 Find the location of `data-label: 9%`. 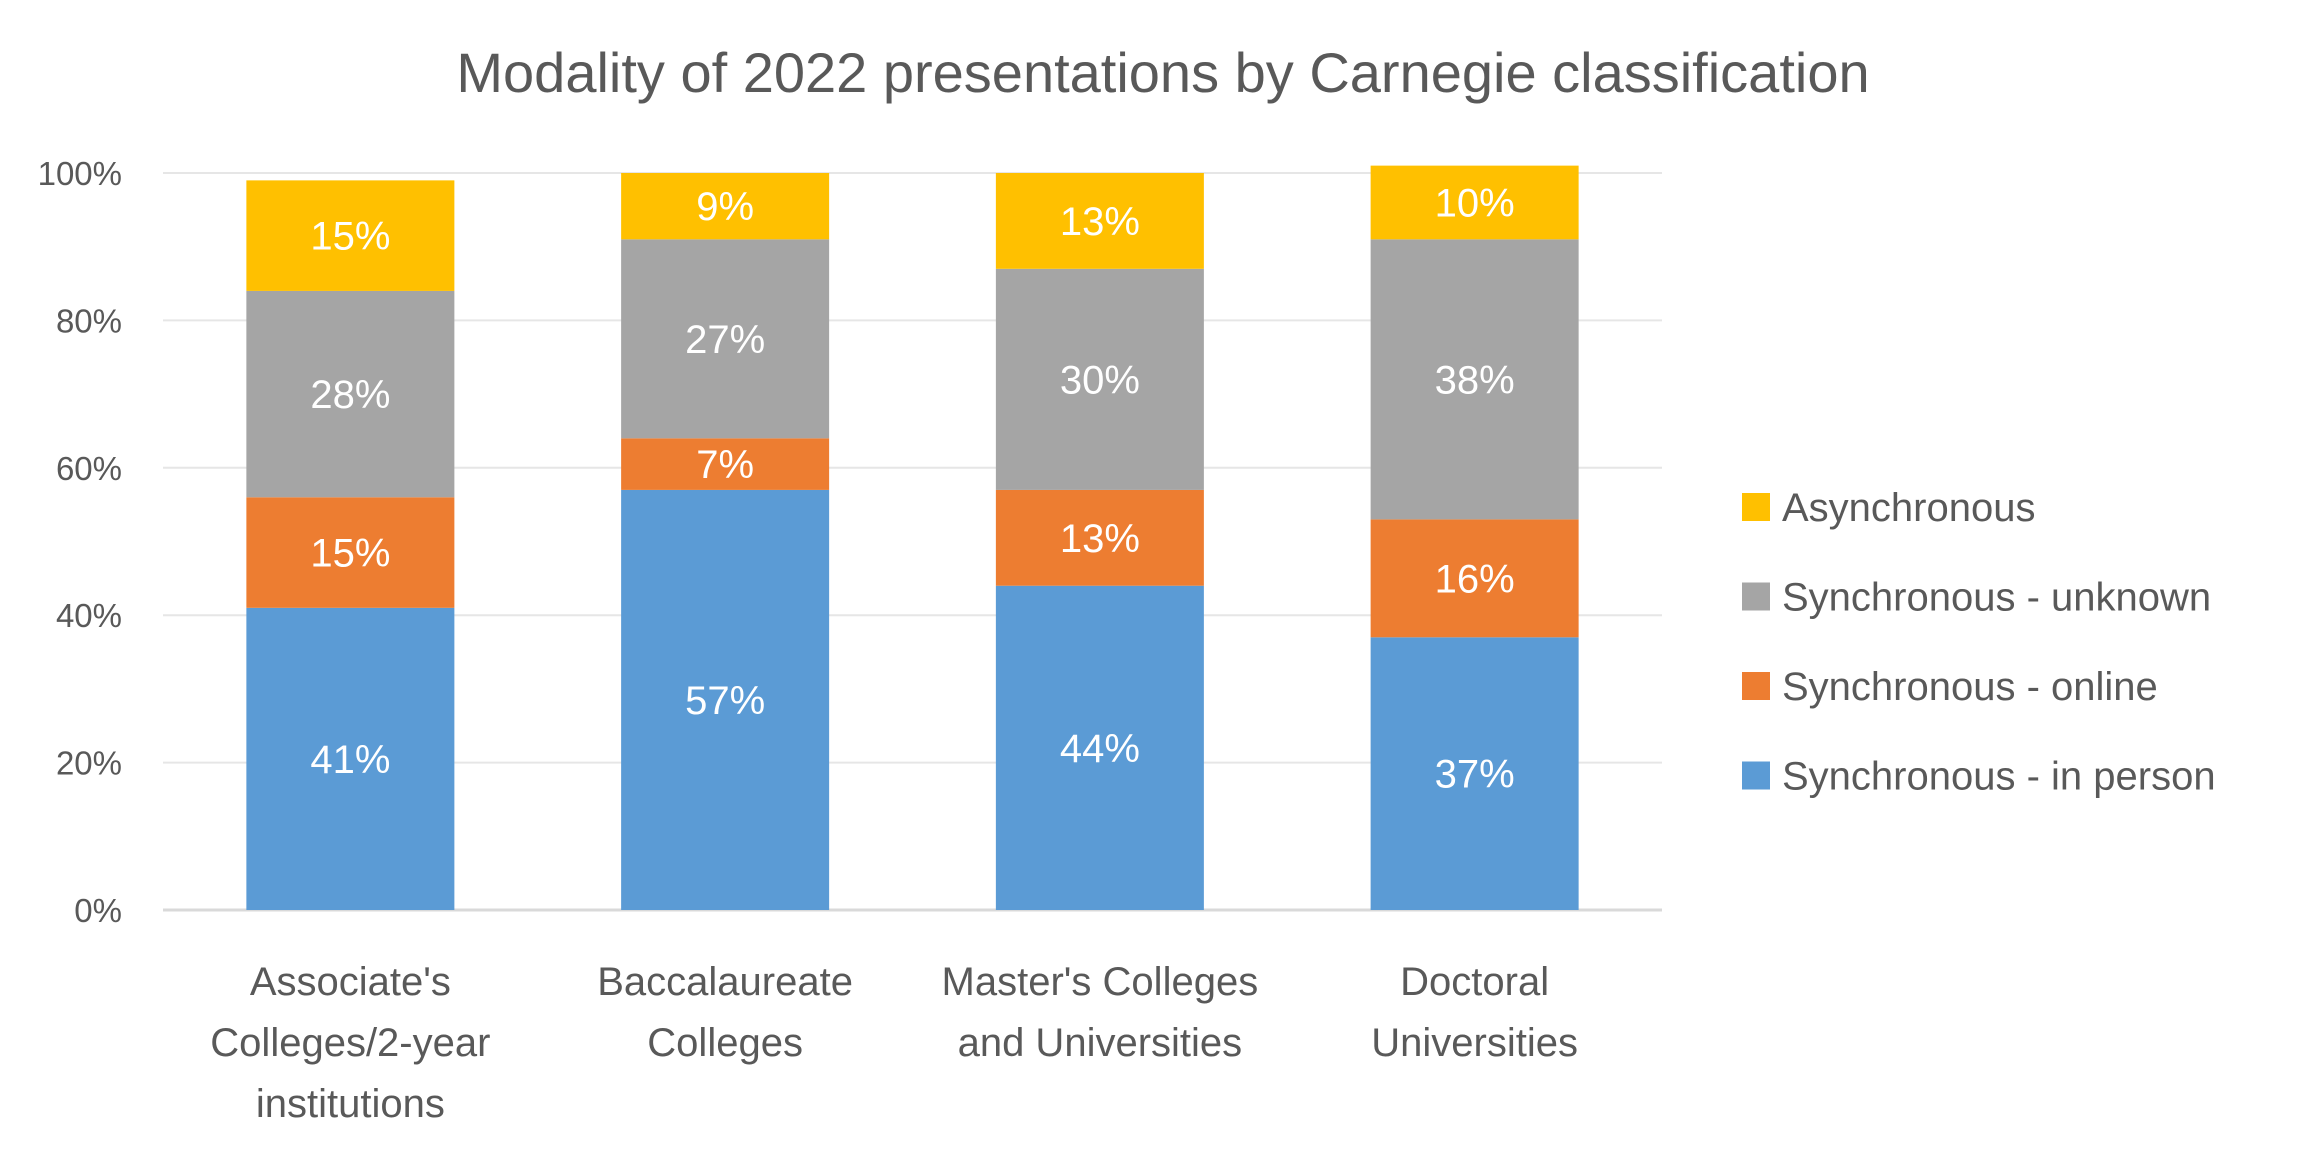

data-label: 9% is located at coordinates (725, 207).